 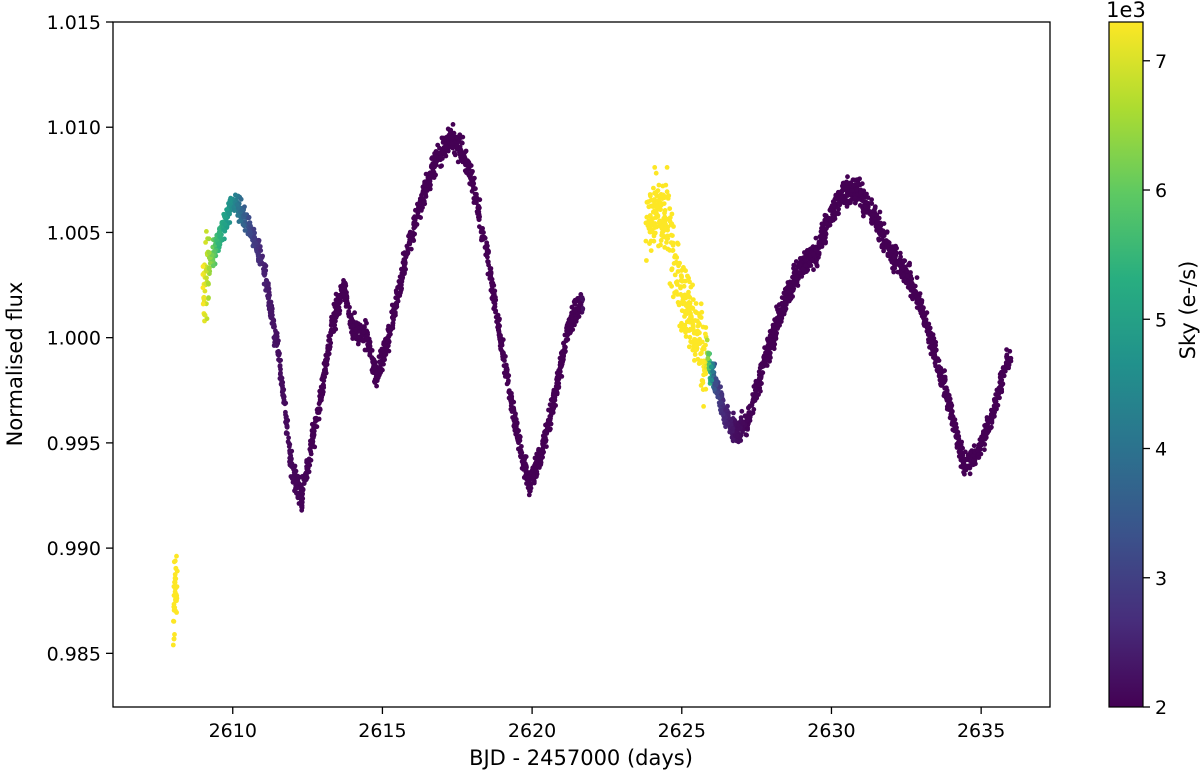 I want to click on y-tick-label: 1.015, so click(x=74, y=23).